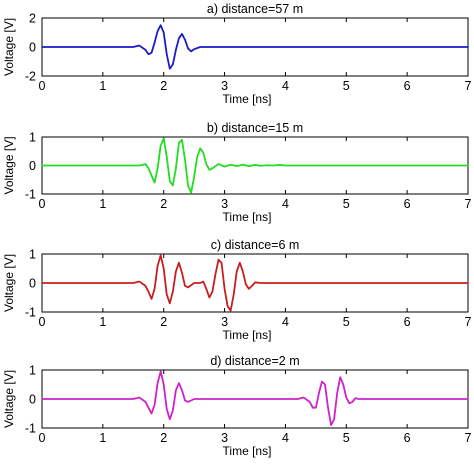 This screenshot has width=474, height=472. Describe the element at coordinates (255, 165) in the screenshot. I see `signal-line-b` at that location.